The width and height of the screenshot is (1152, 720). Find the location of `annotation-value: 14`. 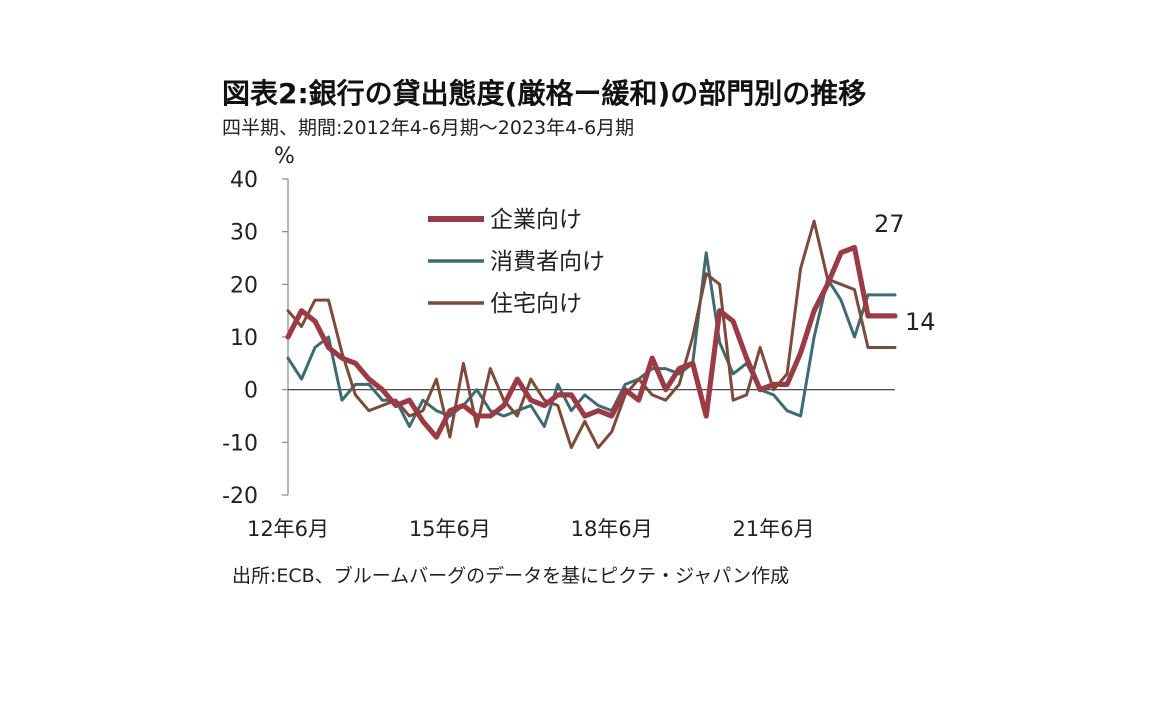

annotation-value: 14 is located at coordinates (920, 322).